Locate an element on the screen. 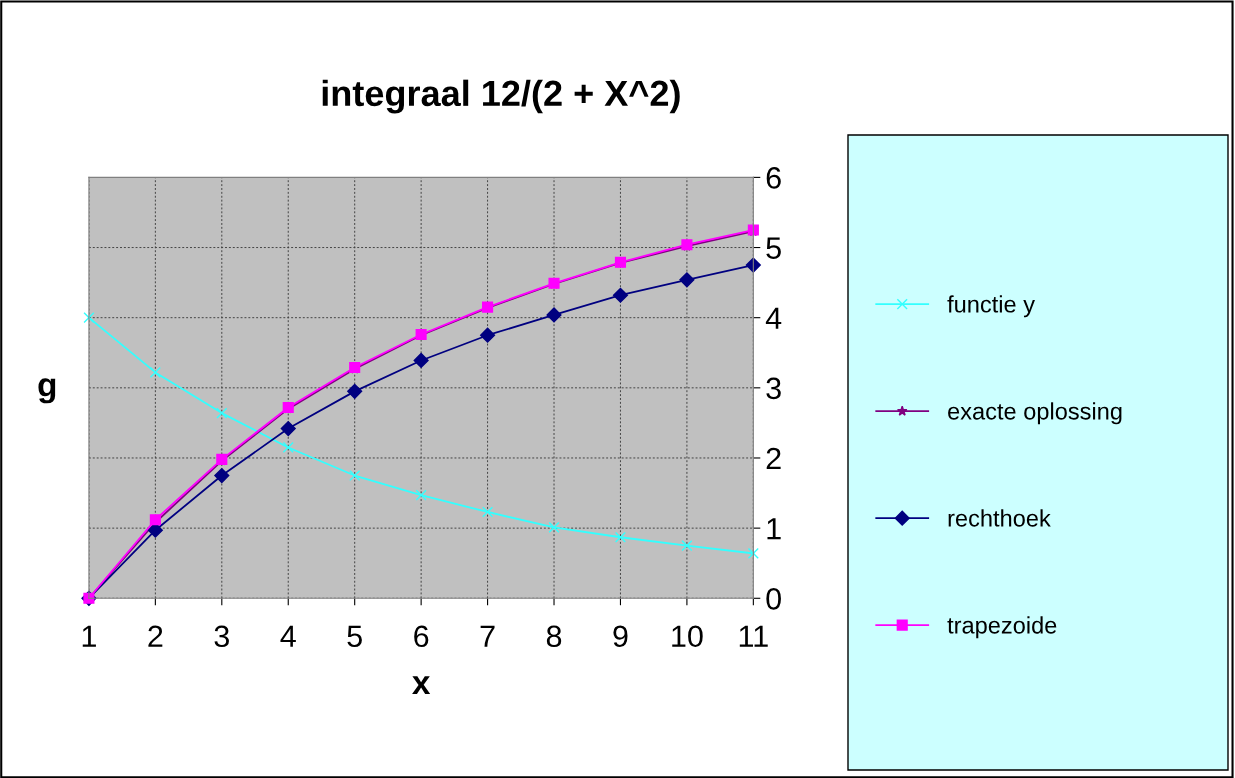  x-tick-label: 5 is located at coordinates (354, 636).